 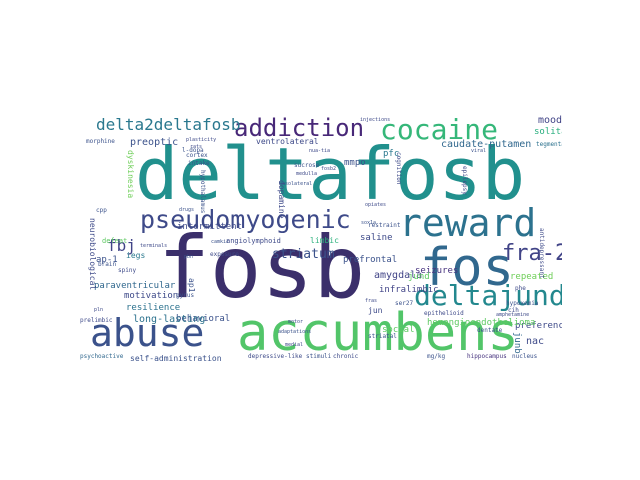 I want to click on word-drugs: drugs, so click(x=187, y=210).